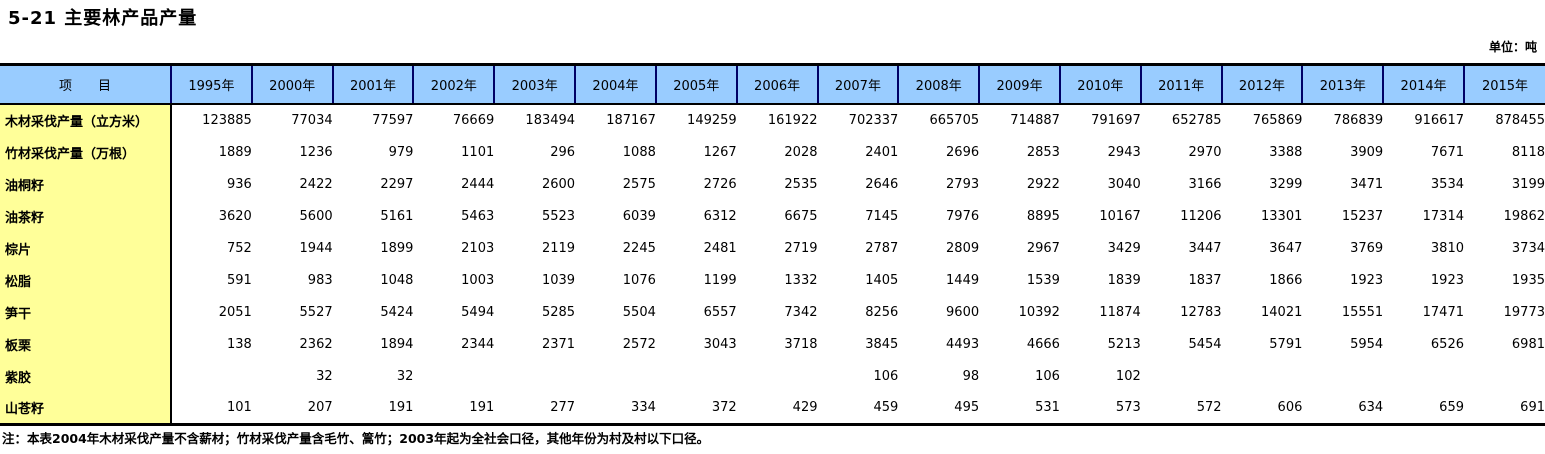 The image size is (1545, 454). I want to click on data-cell: 983, so click(292, 280).